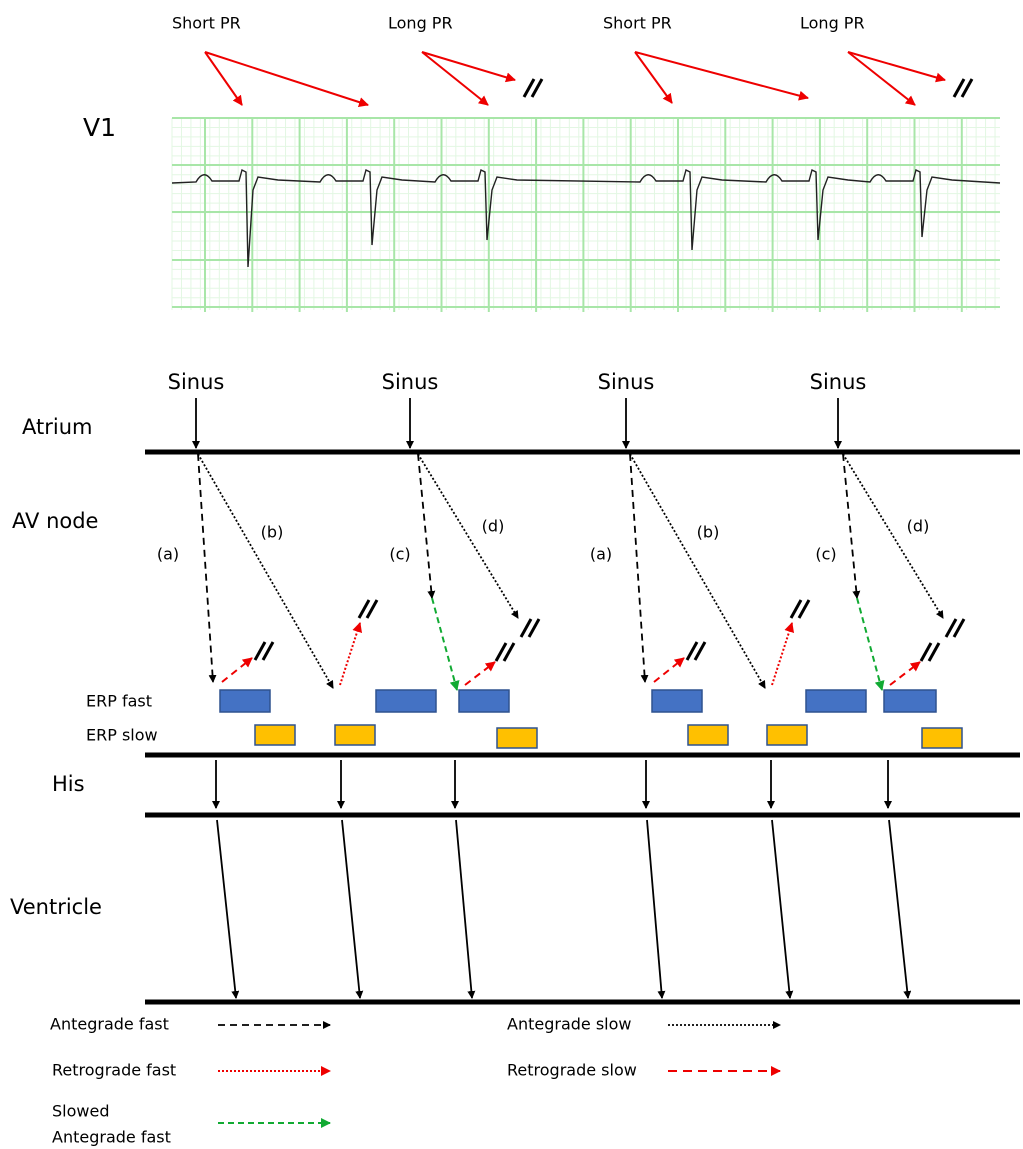 The width and height of the screenshot is (1023, 1149). What do you see at coordinates (57, 427) in the screenshot?
I see `row-label: Atrium` at bounding box center [57, 427].